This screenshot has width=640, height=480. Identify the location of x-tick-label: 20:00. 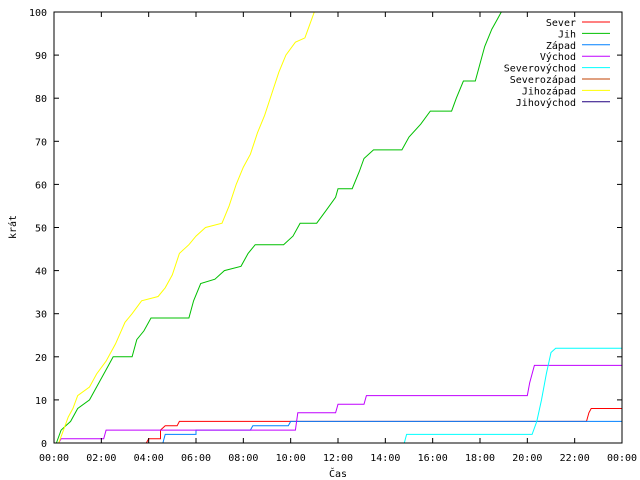
(527, 458).